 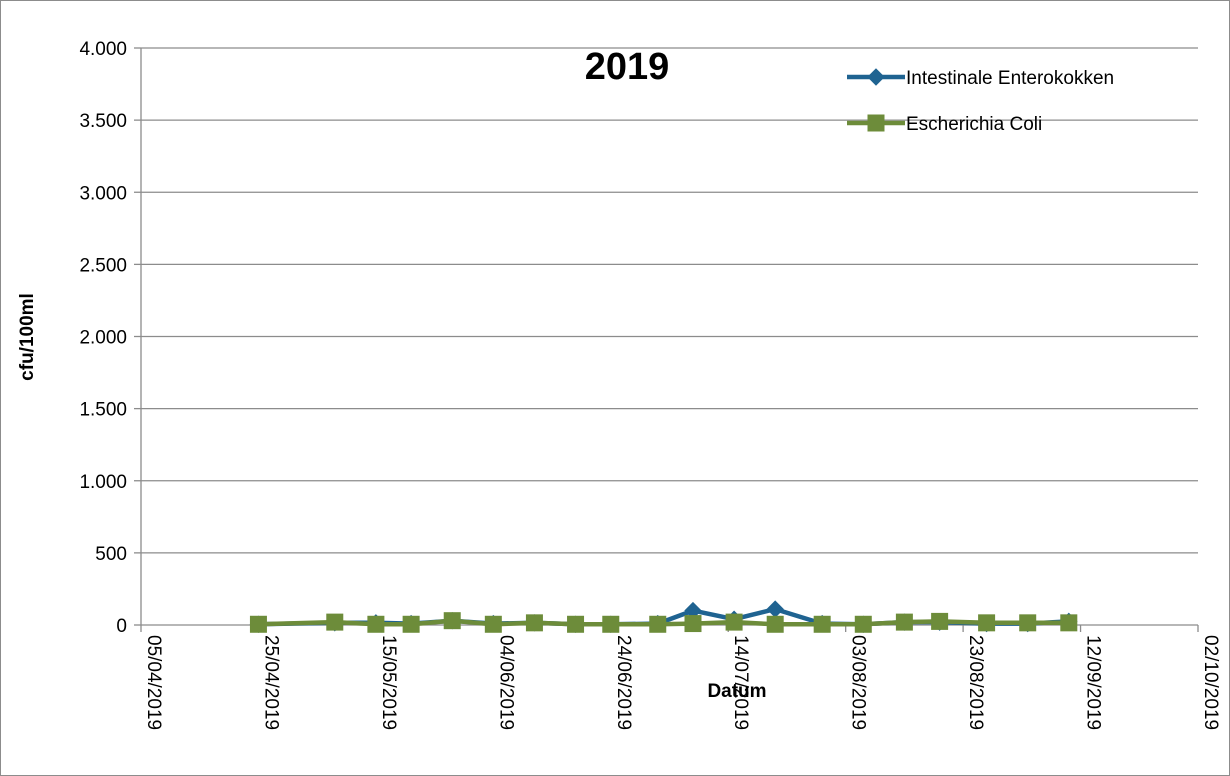 What do you see at coordinates (505, 682) in the screenshot?
I see `x-tick-label: 04/06/2019` at bounding box center [505, 682].